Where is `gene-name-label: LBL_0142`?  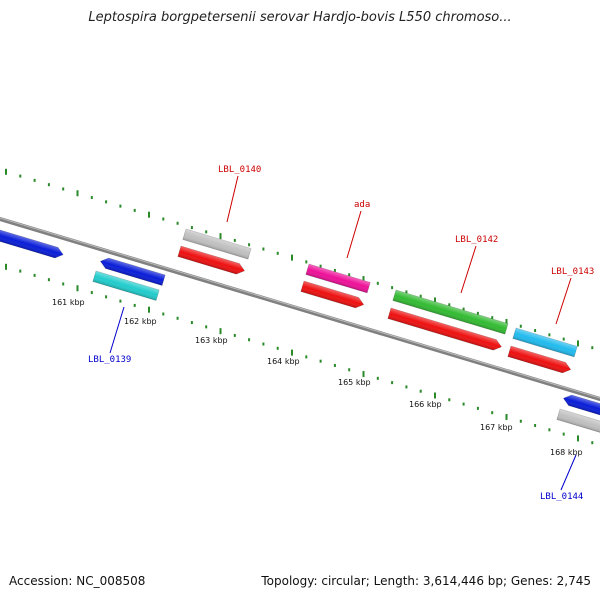
gene-name-label: LBL_0142 is located at coordinates (476, 240).